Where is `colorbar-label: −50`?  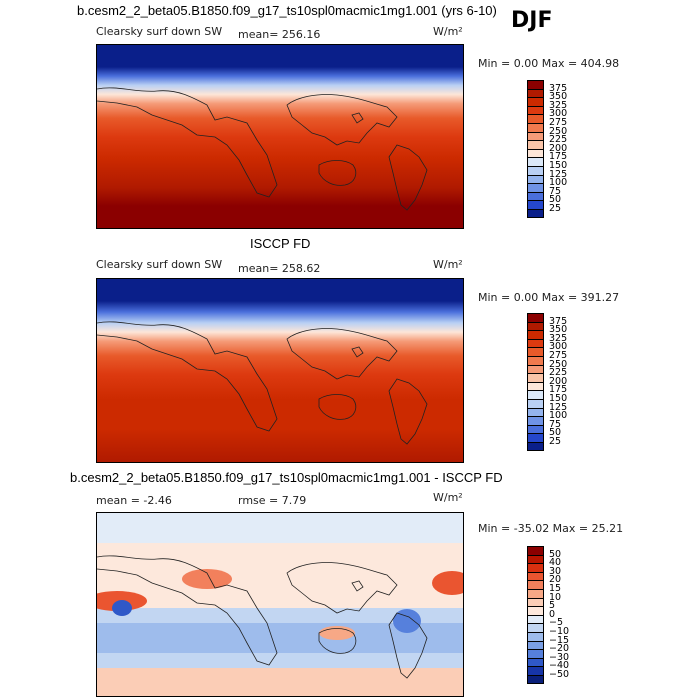
colorbar-label: −50 is located at coordinates (559, 674).